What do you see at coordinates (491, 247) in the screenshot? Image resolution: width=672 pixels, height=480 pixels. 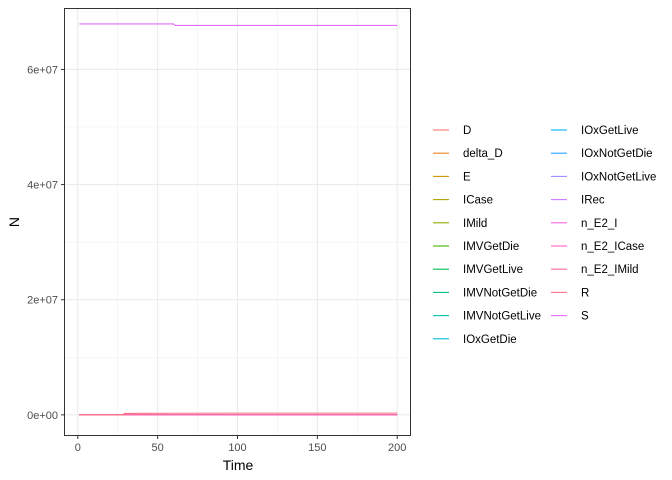 I see `legend-label-imvgetdie: IMVGetDie` at bounding box center [491, 247].